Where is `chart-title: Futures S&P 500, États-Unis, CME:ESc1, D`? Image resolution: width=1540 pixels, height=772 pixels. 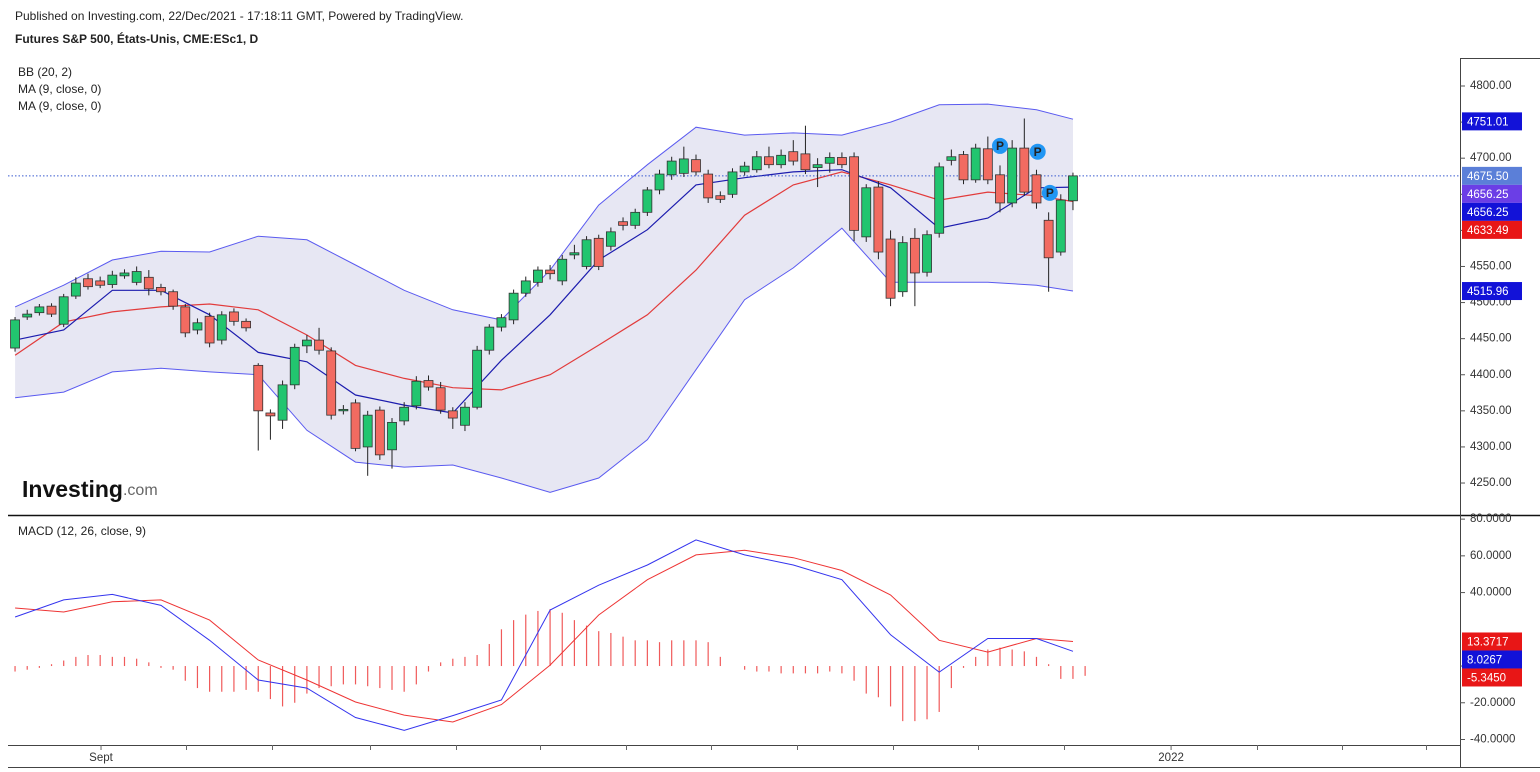
chart-title: Futures S&P 500, États-Unis, CME:ESc1, D is located at coordinates (137, 38).